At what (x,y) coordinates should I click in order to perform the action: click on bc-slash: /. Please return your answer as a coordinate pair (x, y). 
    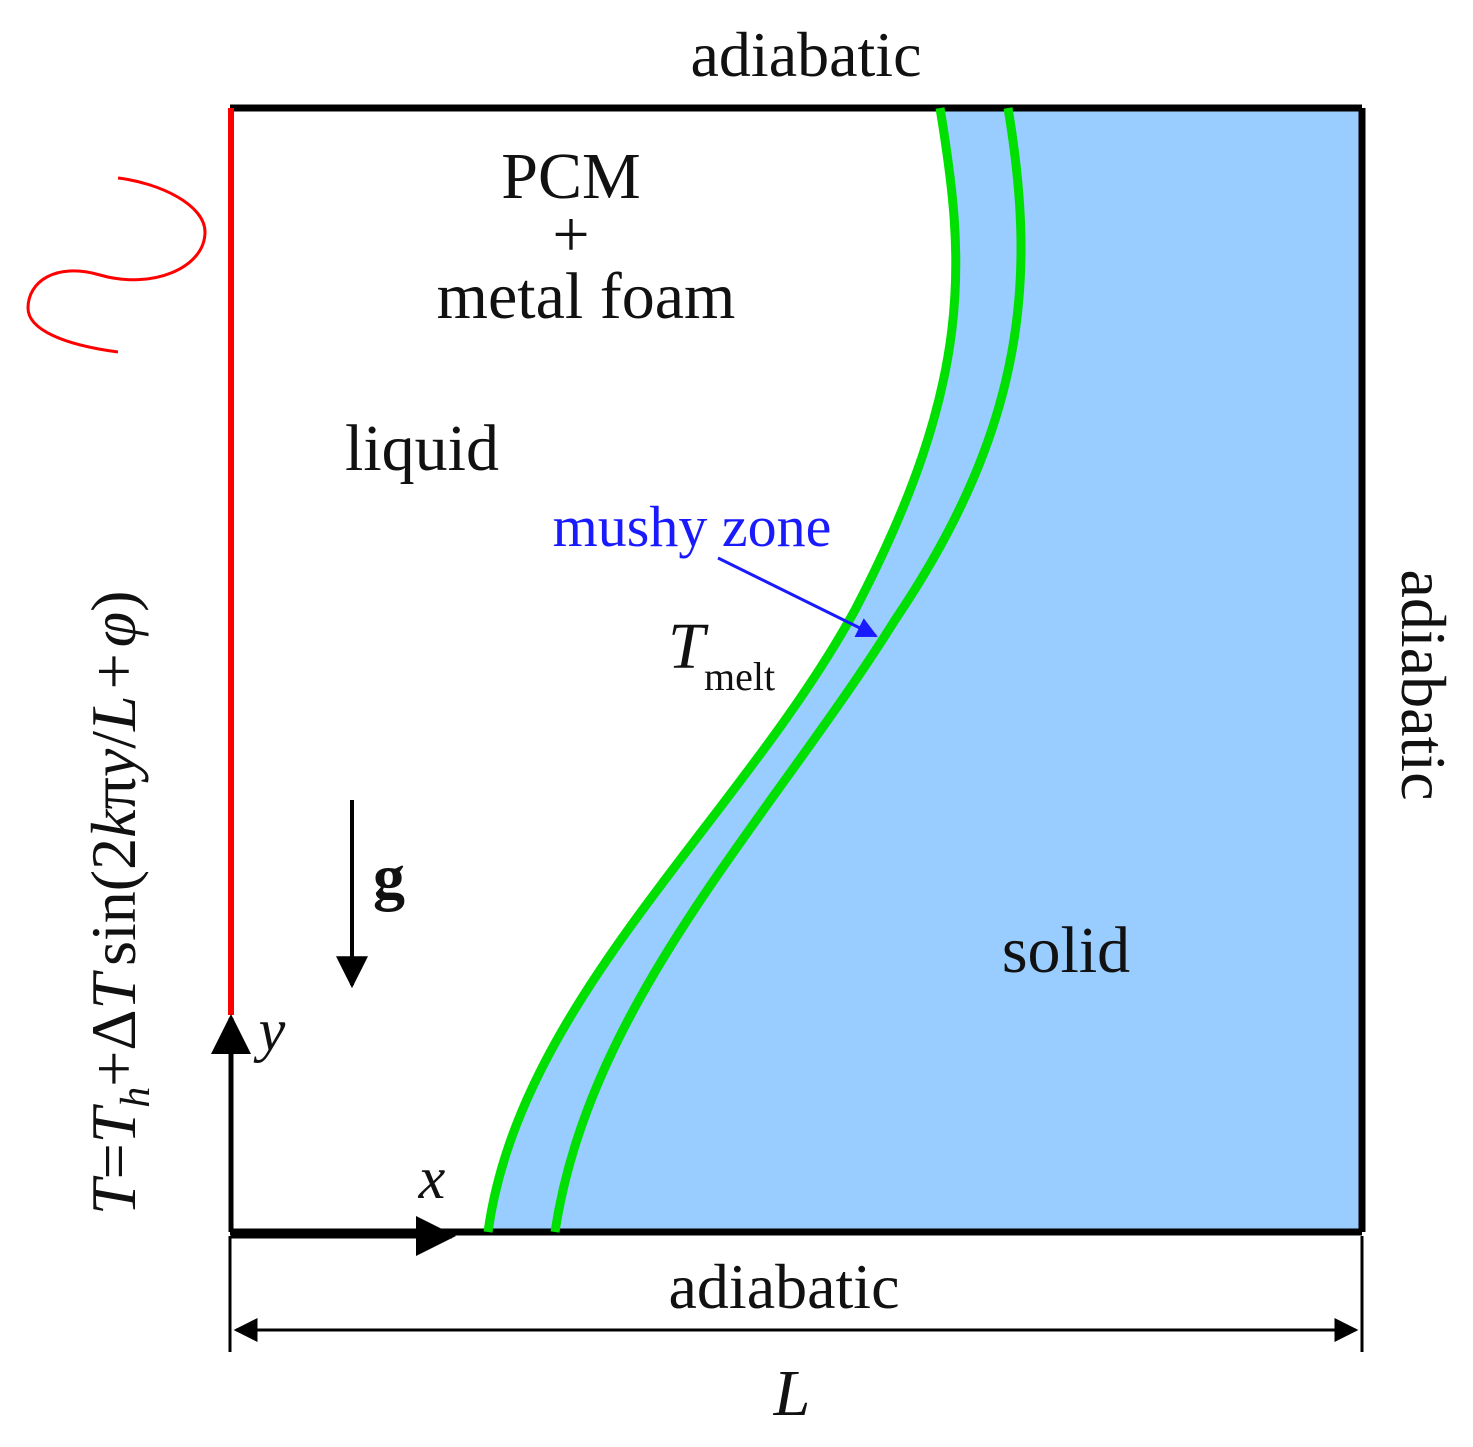
    Looking at the image, I should click on (113, 740).